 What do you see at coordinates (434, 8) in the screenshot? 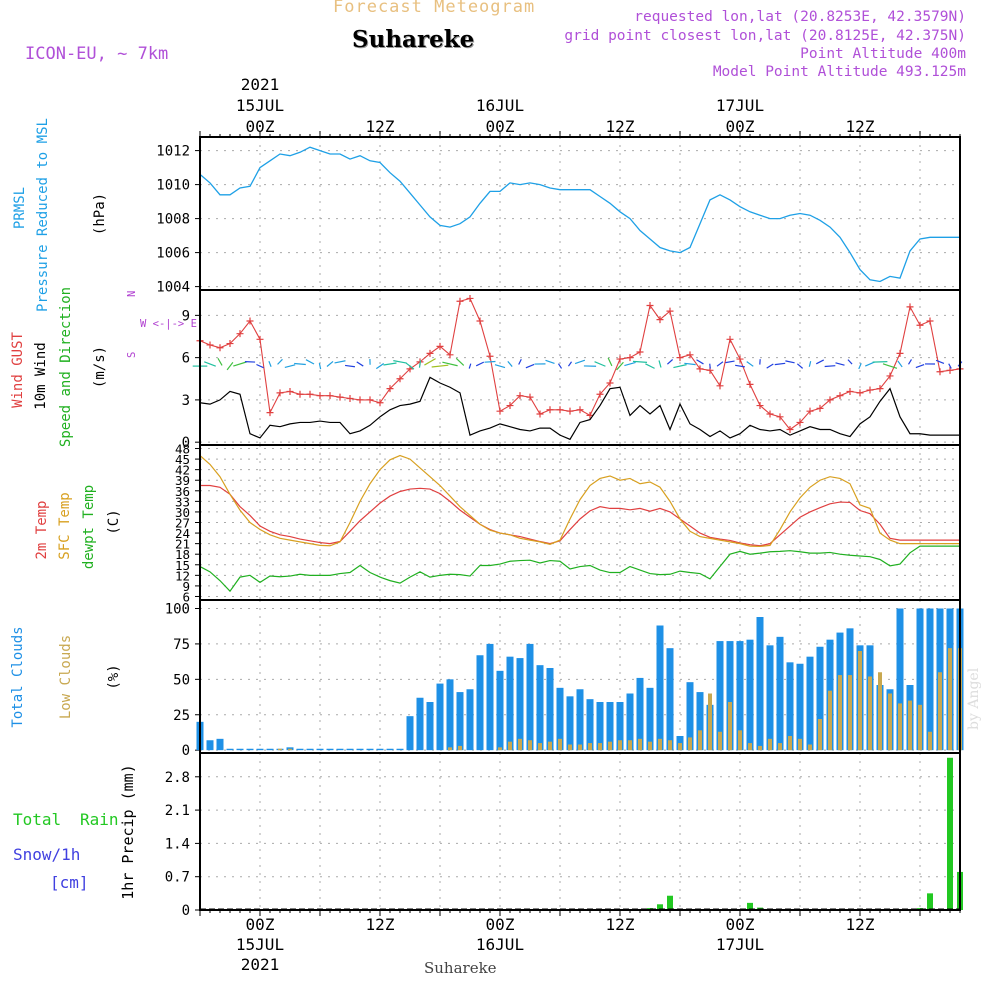
I see `app-title: Forecast Meteogram` at bounding box center [434, 8].